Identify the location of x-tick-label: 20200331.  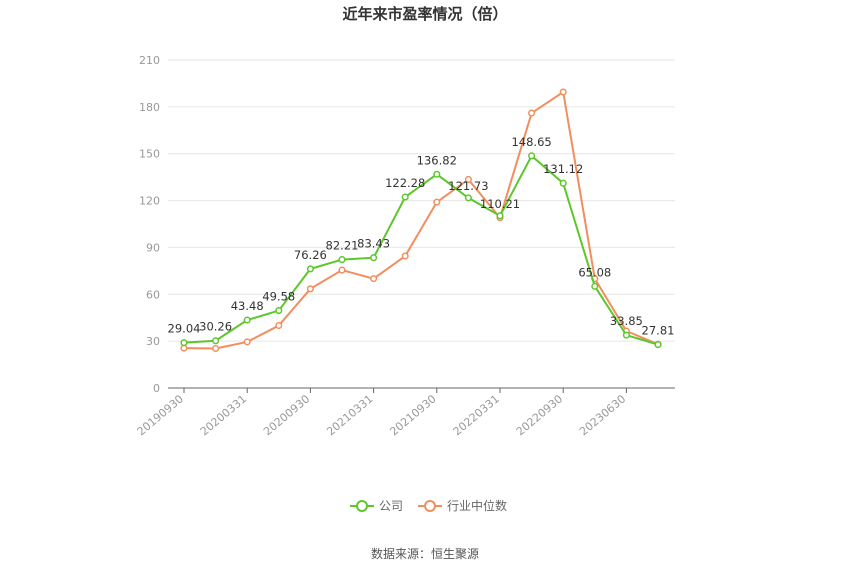
(223, 415).